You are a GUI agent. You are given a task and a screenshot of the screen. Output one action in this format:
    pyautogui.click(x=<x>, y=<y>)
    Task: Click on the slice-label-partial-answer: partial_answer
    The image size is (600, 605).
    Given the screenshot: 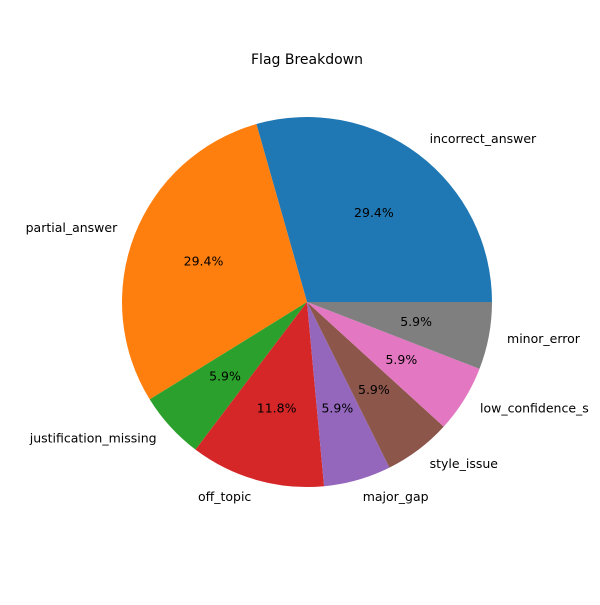 What is the action you would take?
    pyautogui.click(x=72, y=227)
    